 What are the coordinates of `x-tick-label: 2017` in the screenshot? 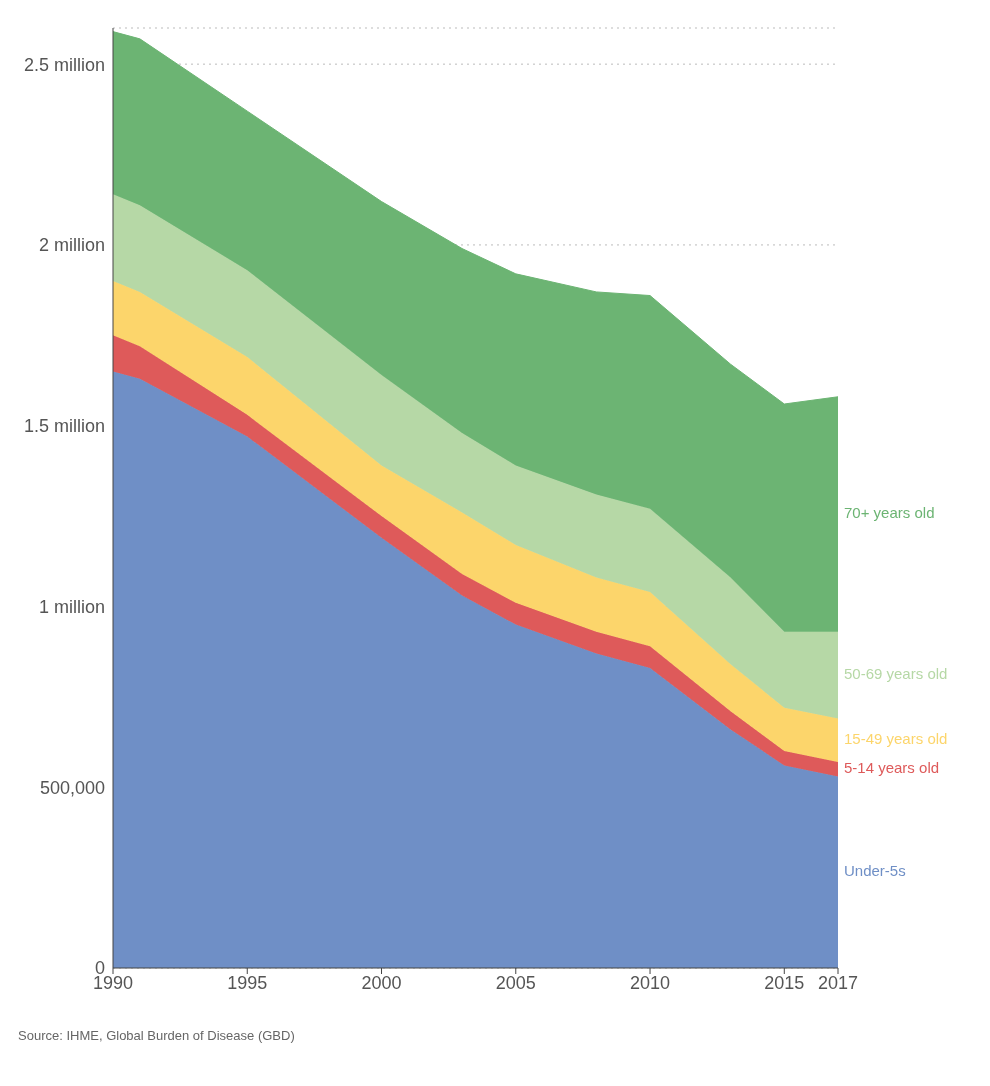 It's located at (838, 982).